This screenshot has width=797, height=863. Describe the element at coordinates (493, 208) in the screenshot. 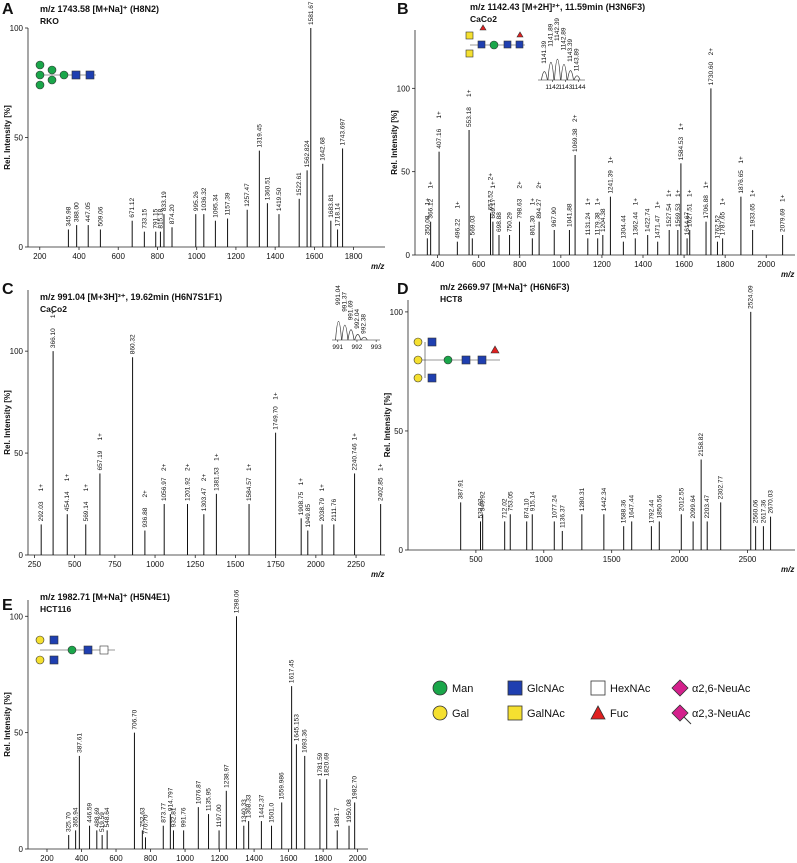

I see `peak-label: 669.17` at that location.